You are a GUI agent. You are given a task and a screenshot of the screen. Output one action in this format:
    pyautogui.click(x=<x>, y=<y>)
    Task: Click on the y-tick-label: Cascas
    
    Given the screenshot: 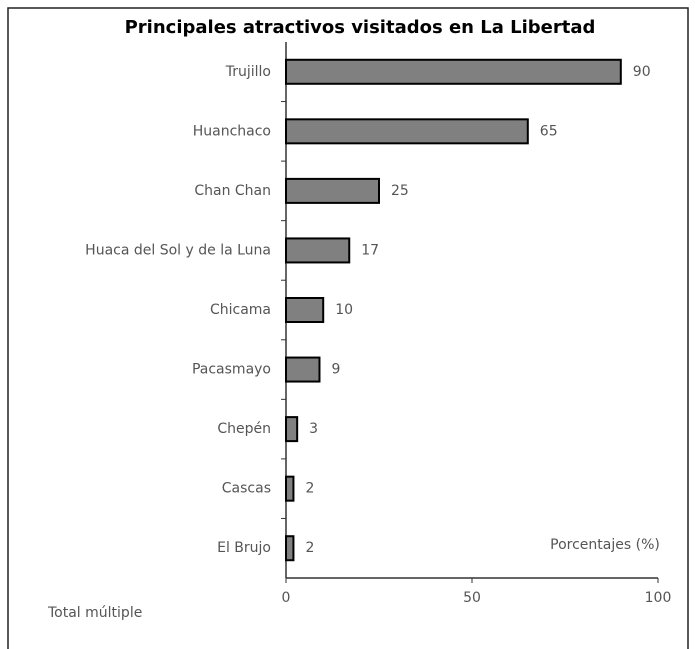 What is the action you would take?
    pyautogui.click(x=246, y=489)
    